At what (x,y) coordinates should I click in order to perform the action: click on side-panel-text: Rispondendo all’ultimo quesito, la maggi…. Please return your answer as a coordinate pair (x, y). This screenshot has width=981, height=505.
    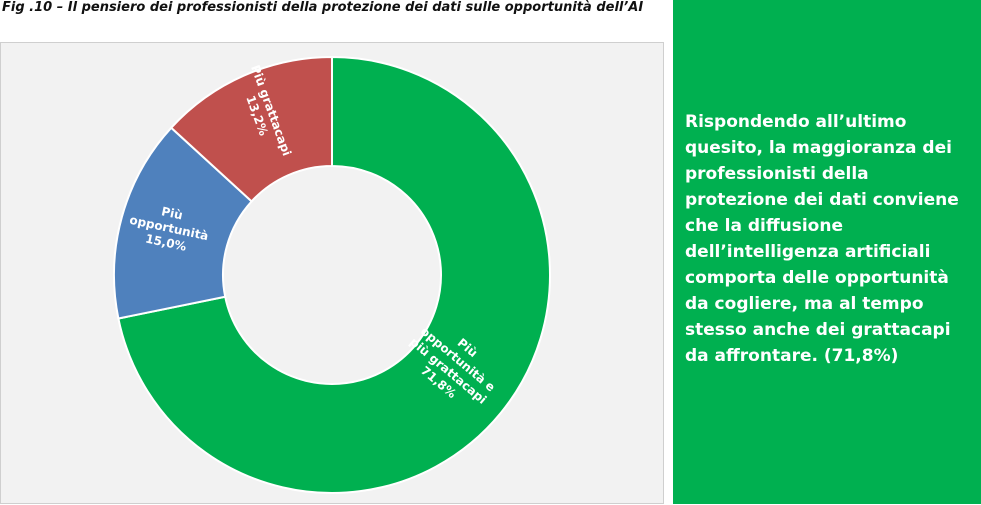
    Looking at the image, I should click on (822, 239).